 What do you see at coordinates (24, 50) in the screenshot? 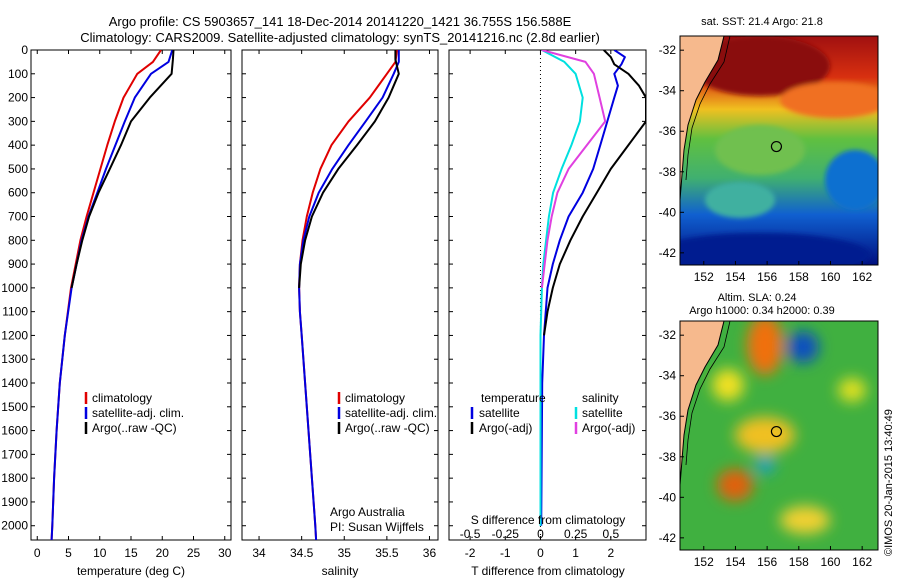
I see `y-tick-label: 0` at bounding box center [24, 50].